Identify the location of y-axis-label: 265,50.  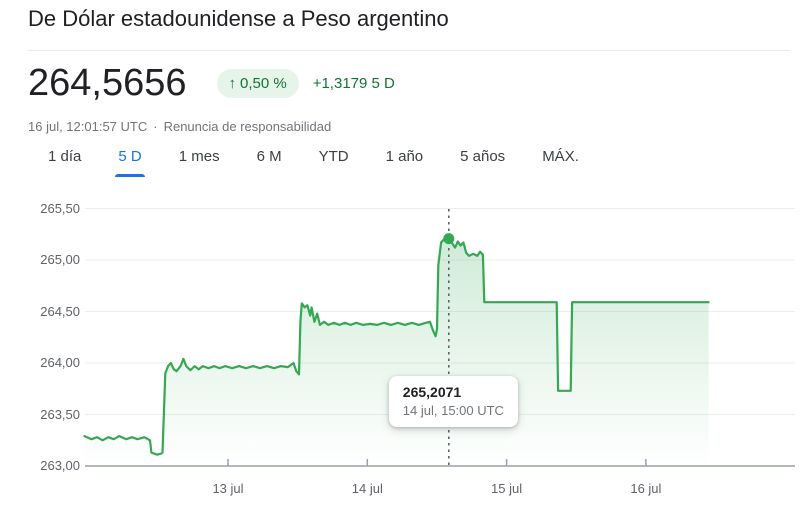
(60, 208).